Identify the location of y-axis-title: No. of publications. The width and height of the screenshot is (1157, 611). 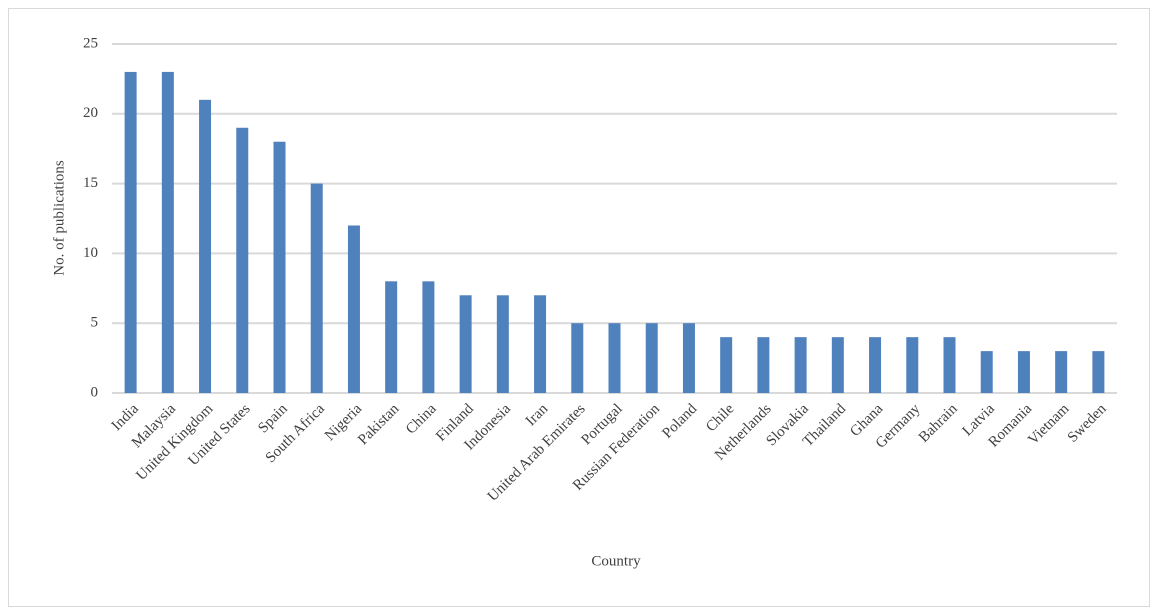
(59, 218).